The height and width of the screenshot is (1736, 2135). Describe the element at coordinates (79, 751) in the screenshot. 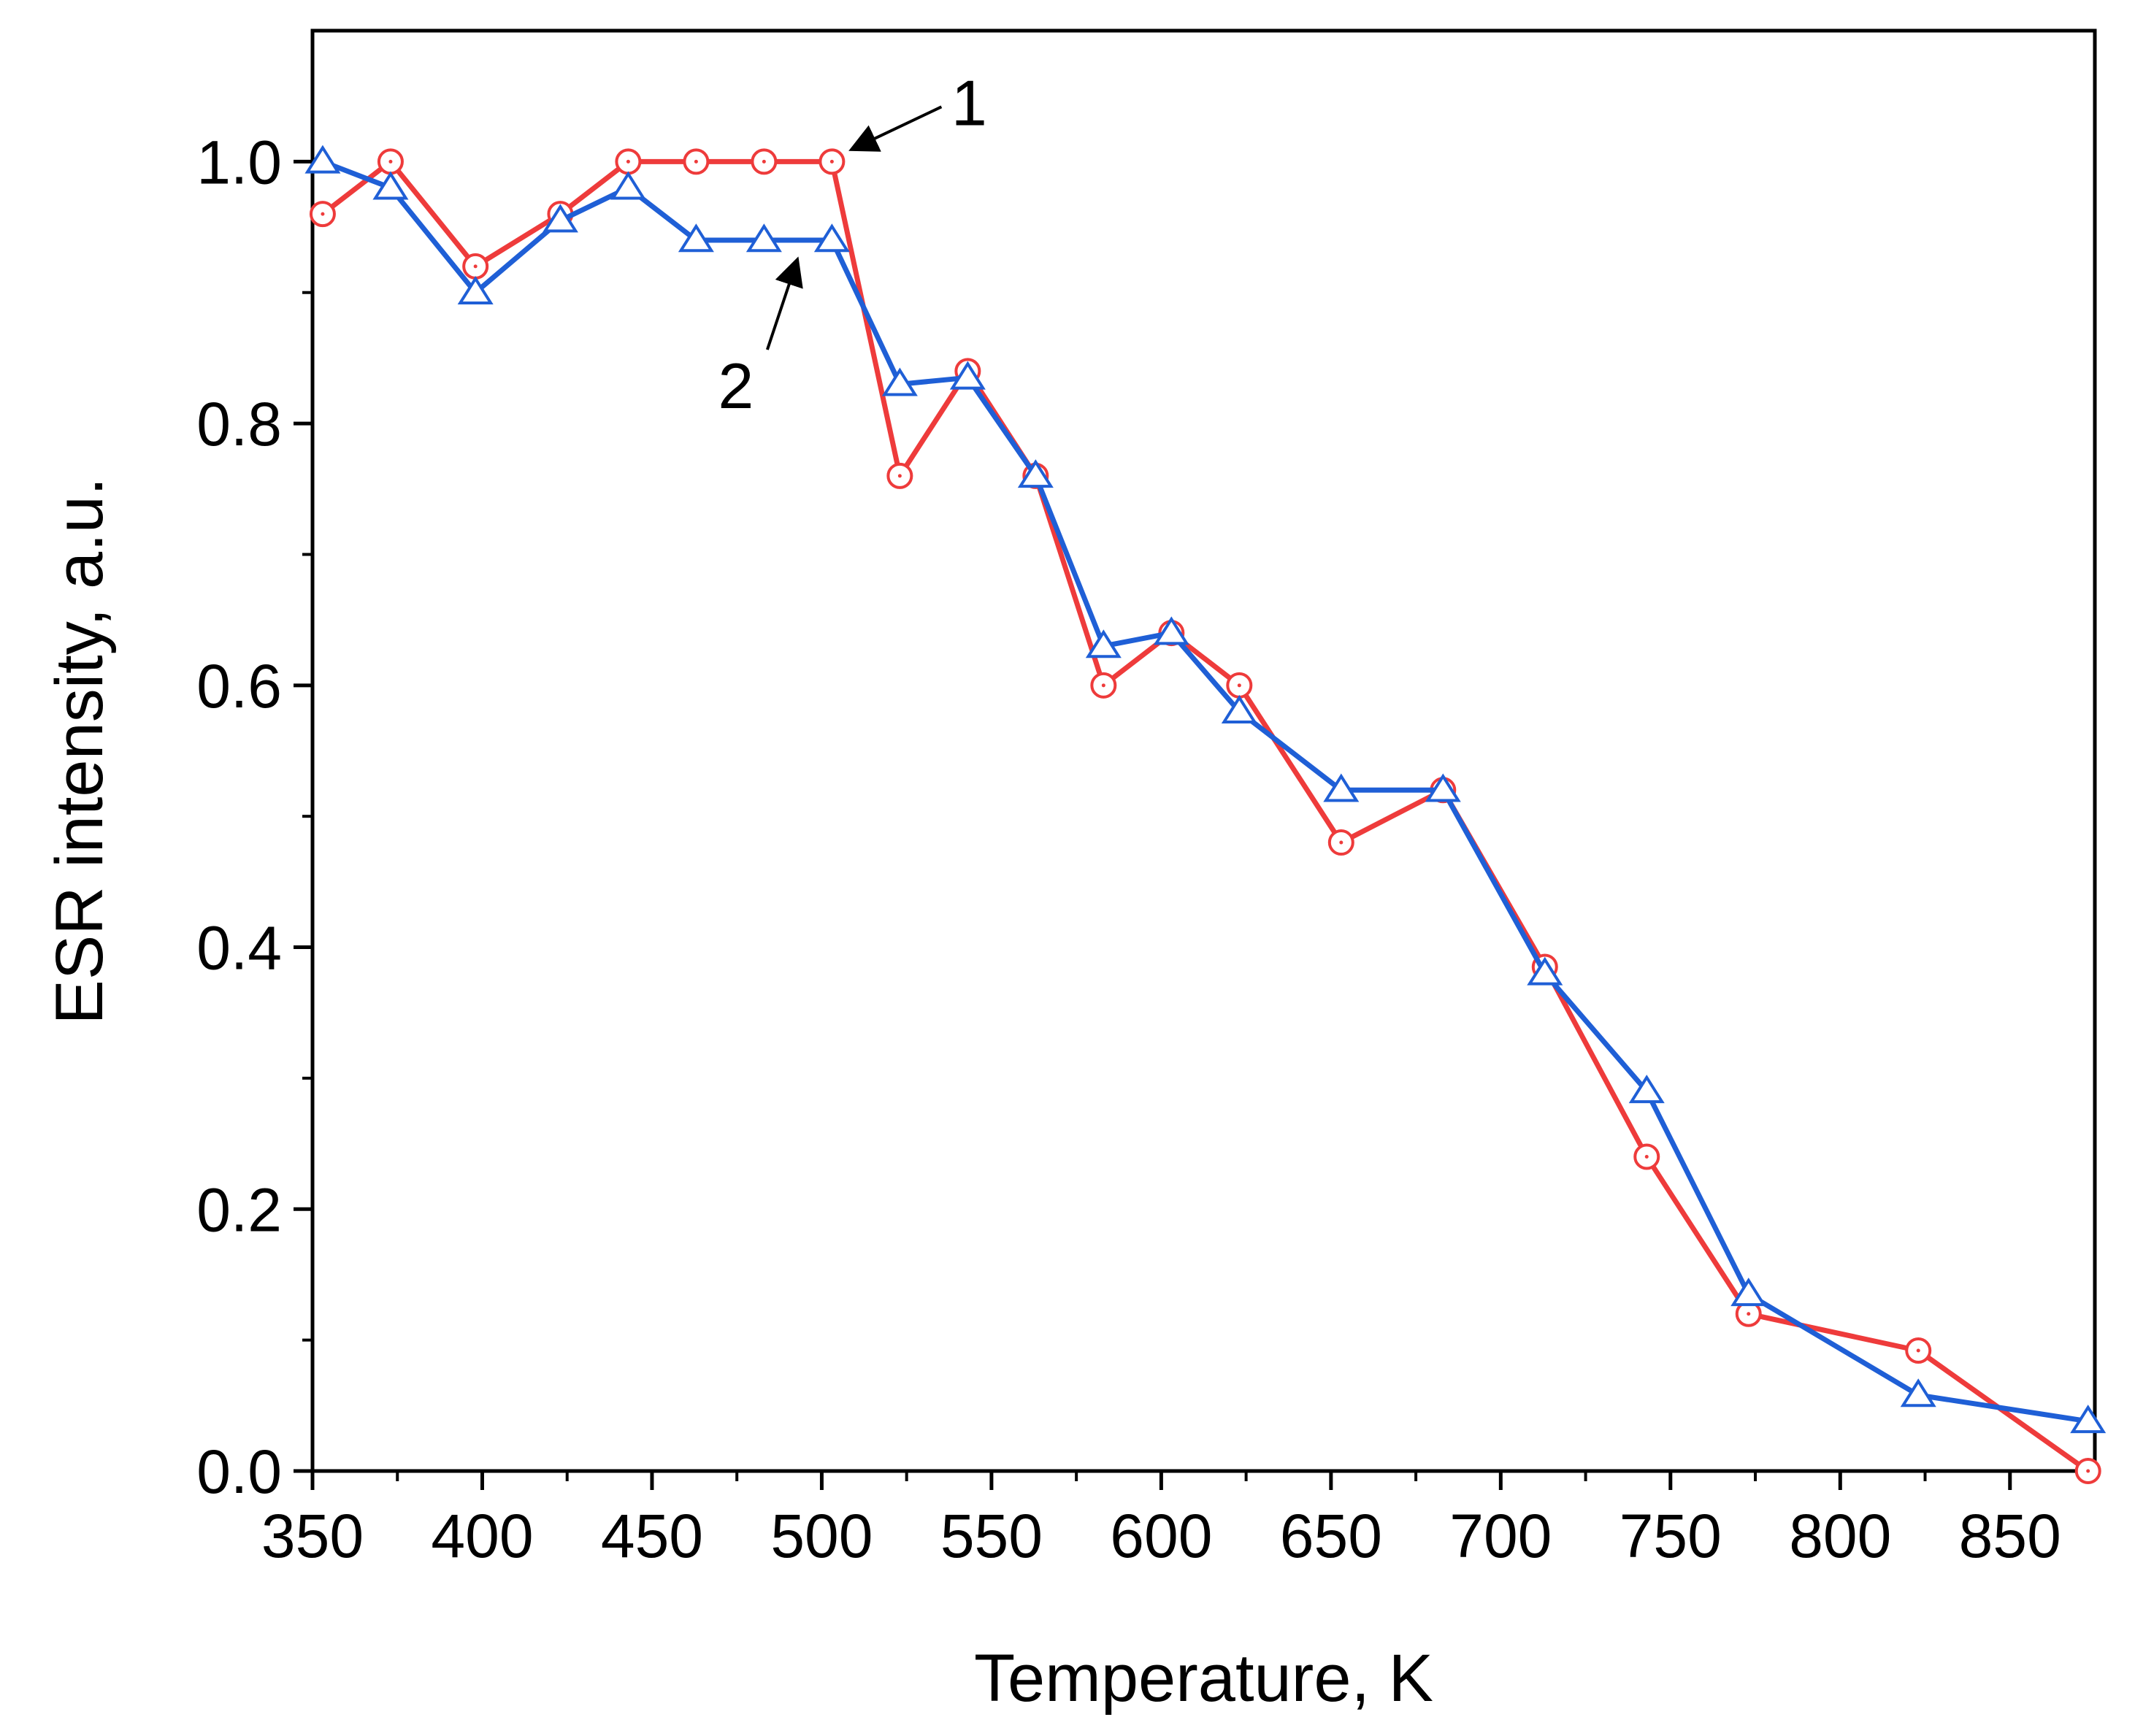

I see `y-axis-title: ESR intensity, a.u.` at that location.